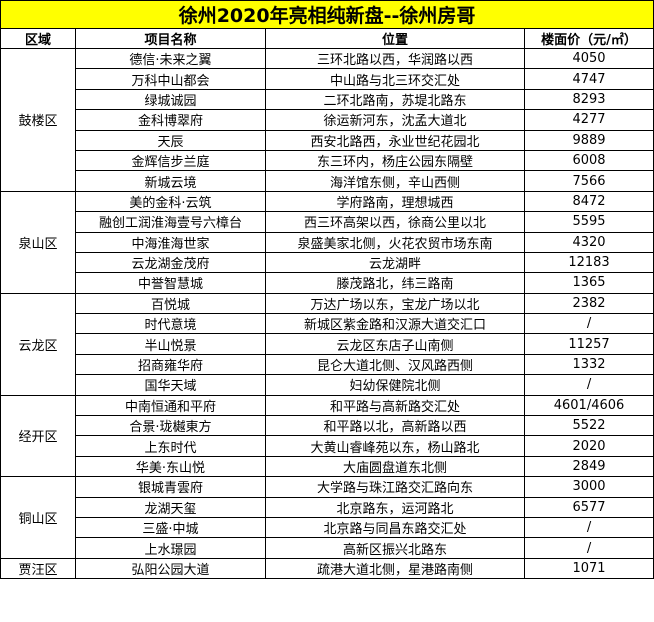 Image resolution: width=654 pixels, height=622 pixels. What do you see at coordinates (170, 507) in the screenshot?
I see `name-cell: 龙湖天玺` at bounding box center [170, 507].